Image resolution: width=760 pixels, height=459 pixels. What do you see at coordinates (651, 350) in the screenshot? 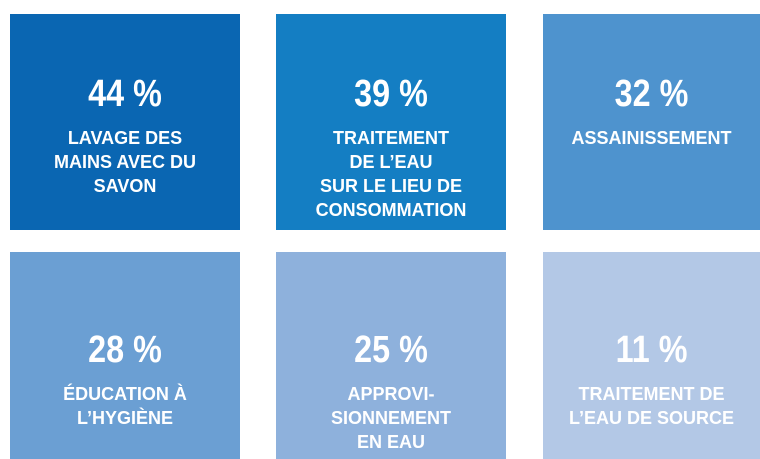
I see `tile-value: 11 %` at bounding box center [651, 350].